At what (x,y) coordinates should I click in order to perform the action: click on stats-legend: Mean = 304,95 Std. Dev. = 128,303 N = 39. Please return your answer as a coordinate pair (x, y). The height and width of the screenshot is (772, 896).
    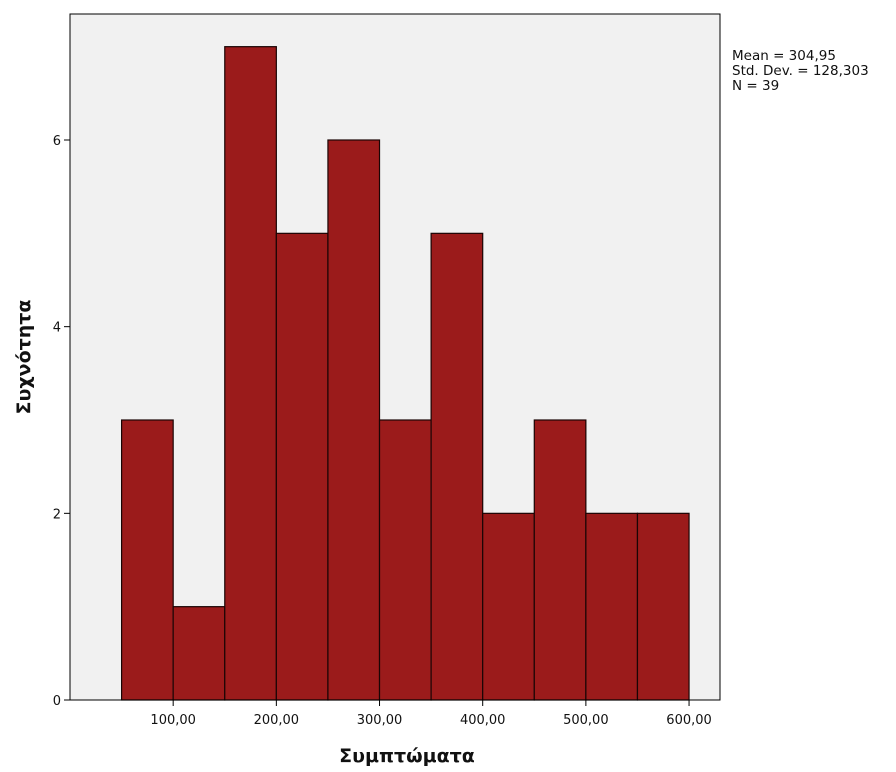
    Looking at the image, I should click on (800, 71).